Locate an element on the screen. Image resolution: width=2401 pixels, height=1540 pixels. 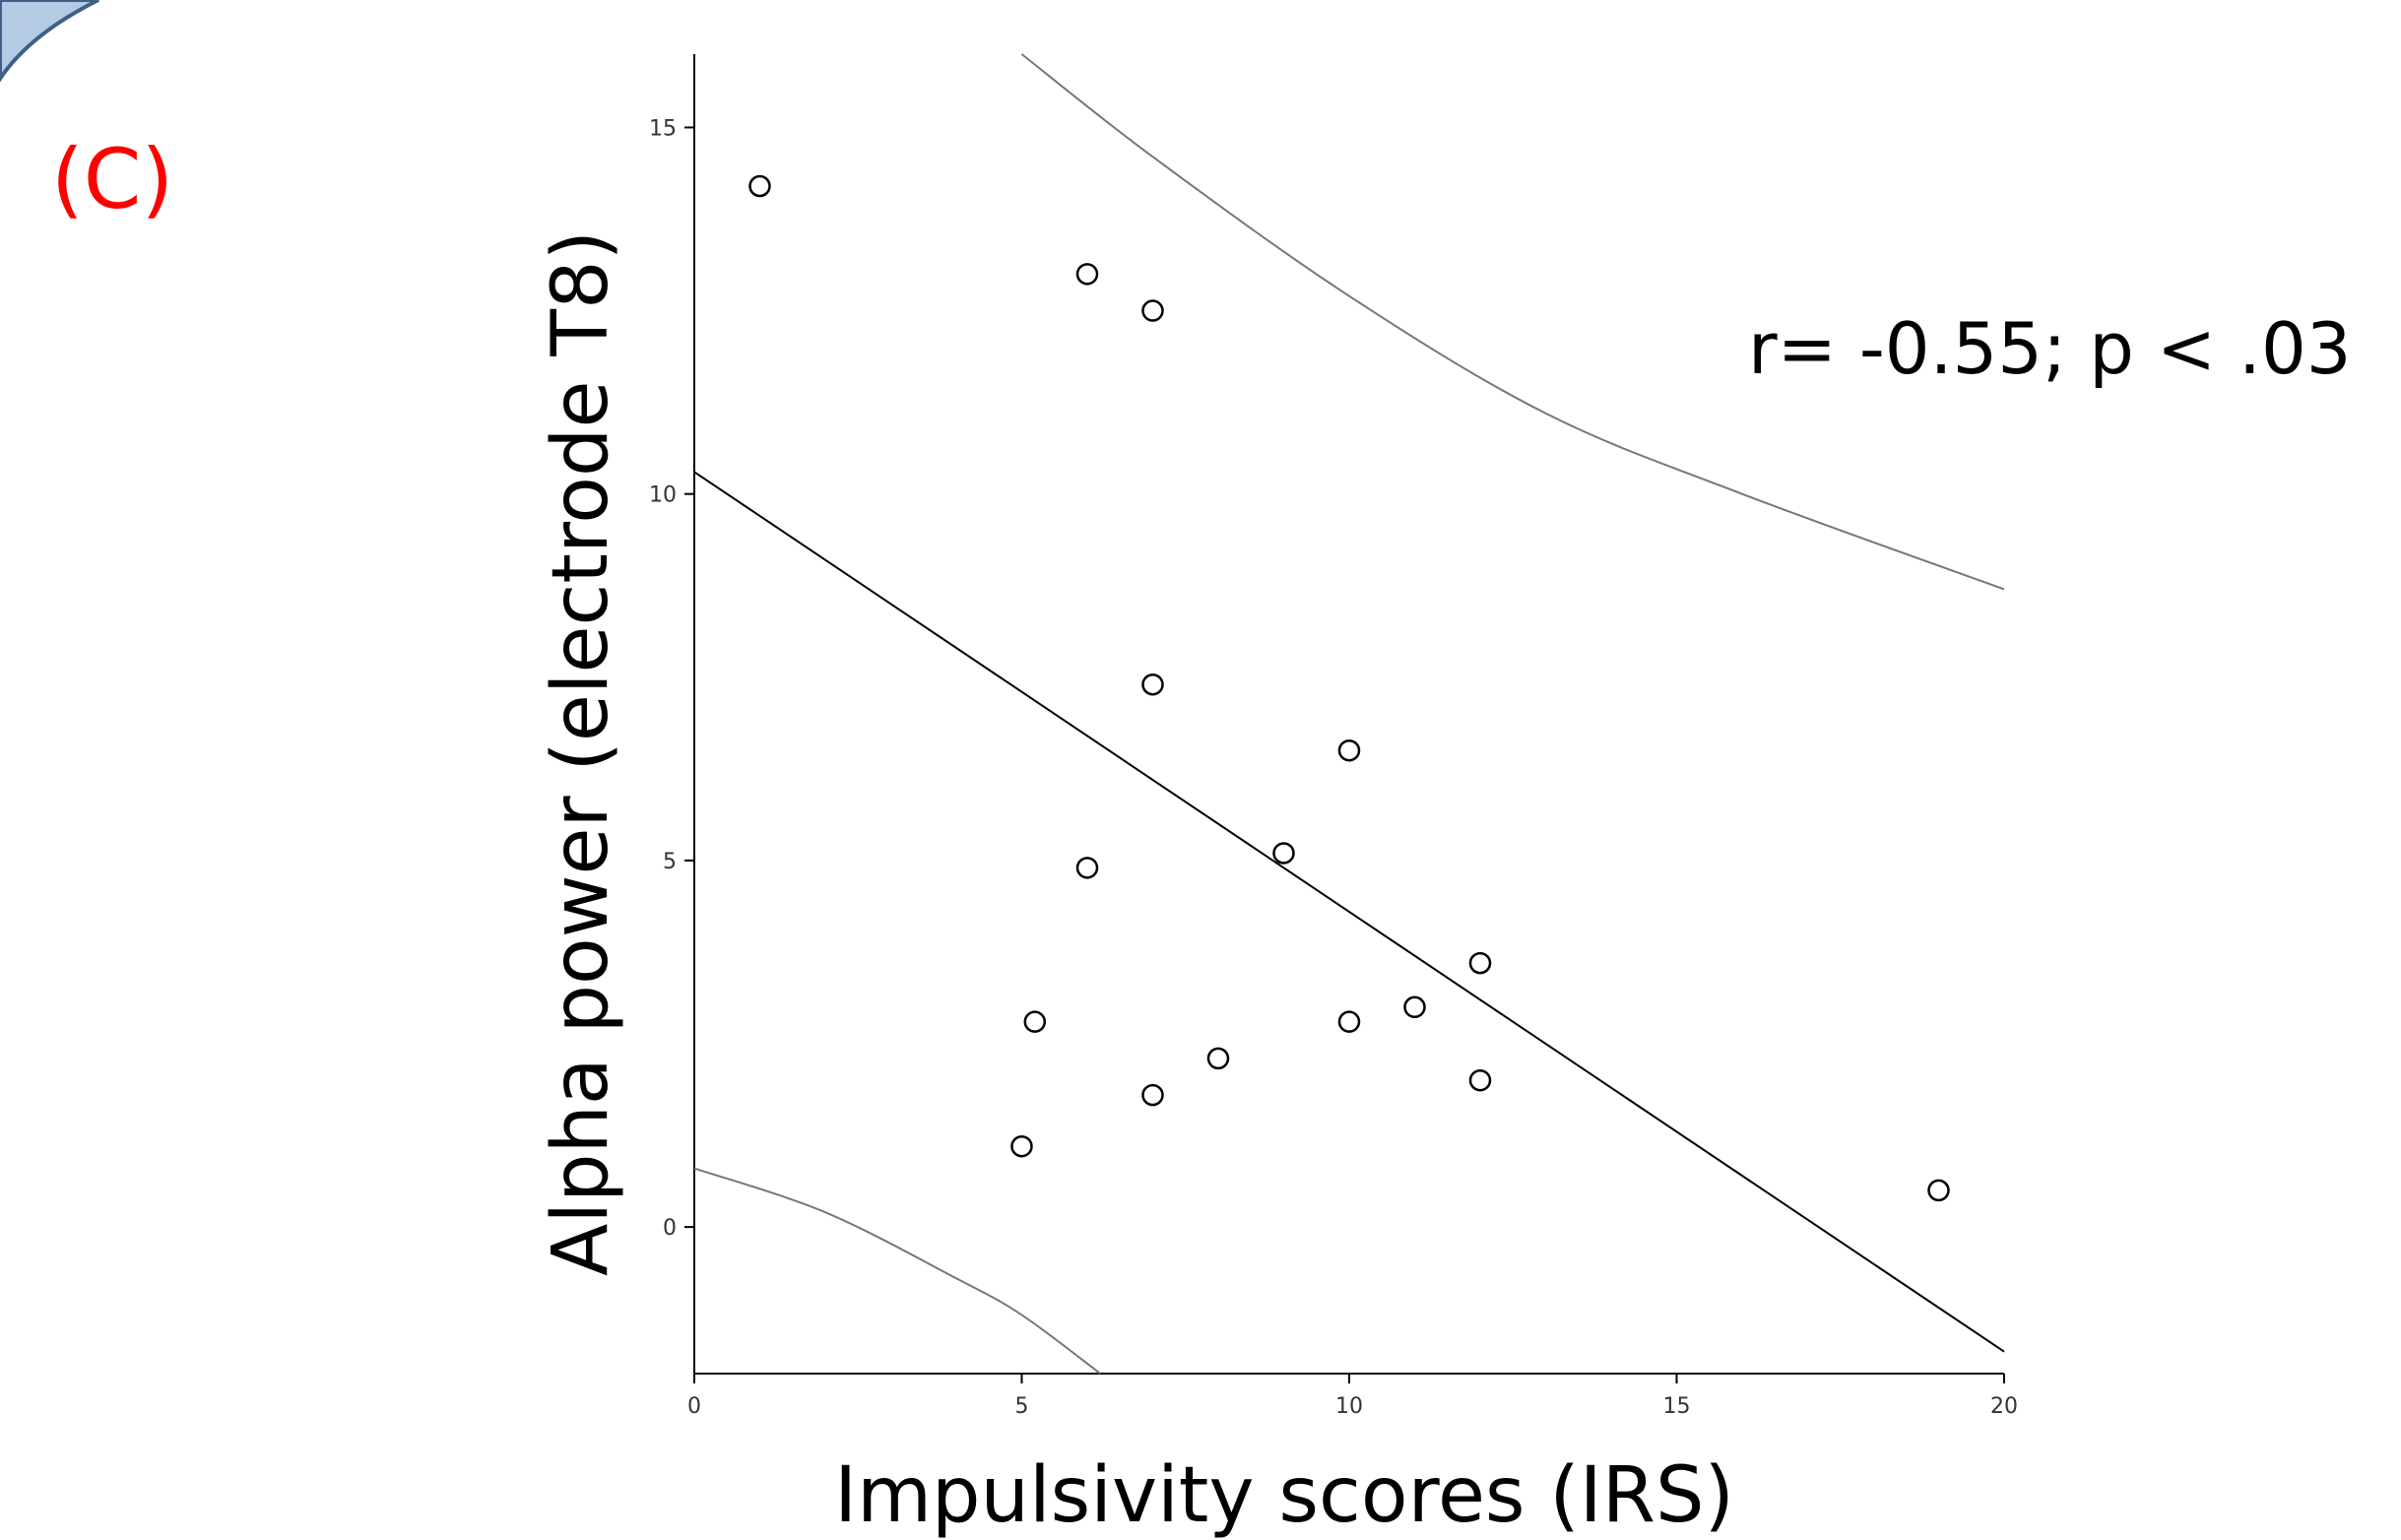
panel-label: (C) is located at coordinates (112, 179).